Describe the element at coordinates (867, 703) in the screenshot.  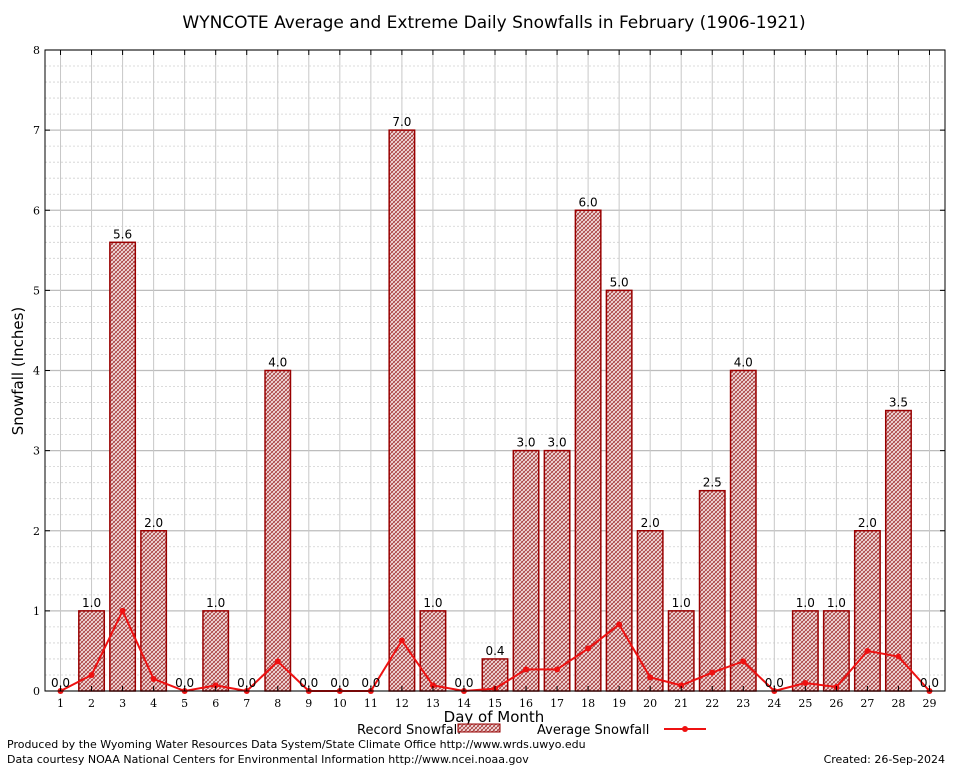
I see `x-tick-label: 27` at that location.